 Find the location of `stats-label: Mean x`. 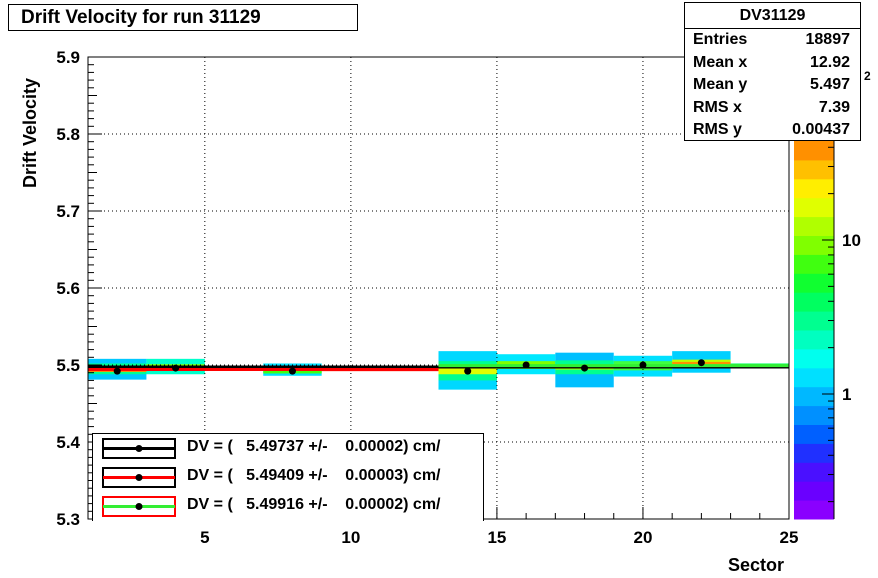

stats-label: Mean x is located at coordinates (720, 62).